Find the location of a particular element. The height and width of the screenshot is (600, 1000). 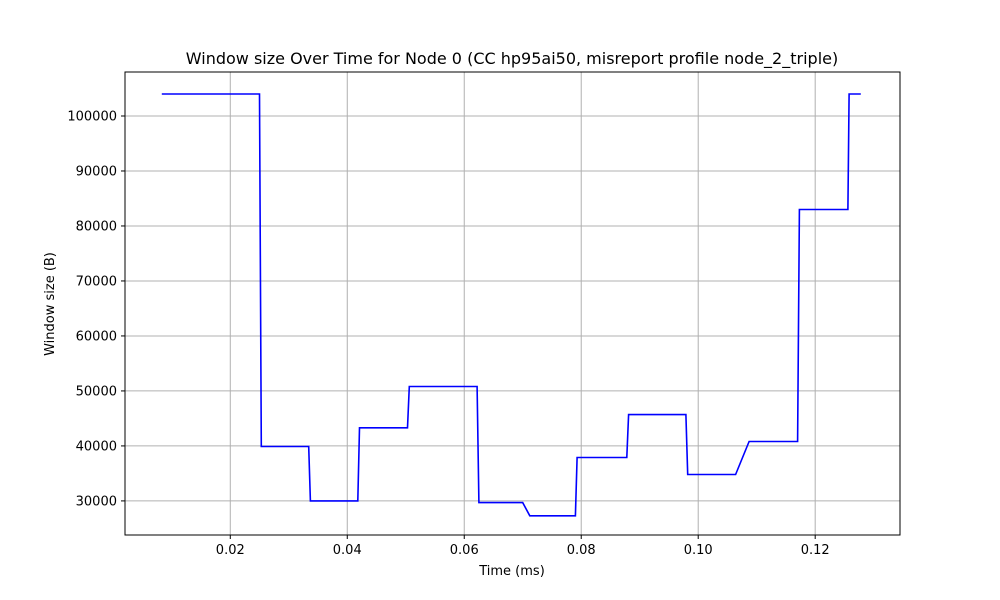

x-tick-label: 0.02 is located at coordinates (230, 550).